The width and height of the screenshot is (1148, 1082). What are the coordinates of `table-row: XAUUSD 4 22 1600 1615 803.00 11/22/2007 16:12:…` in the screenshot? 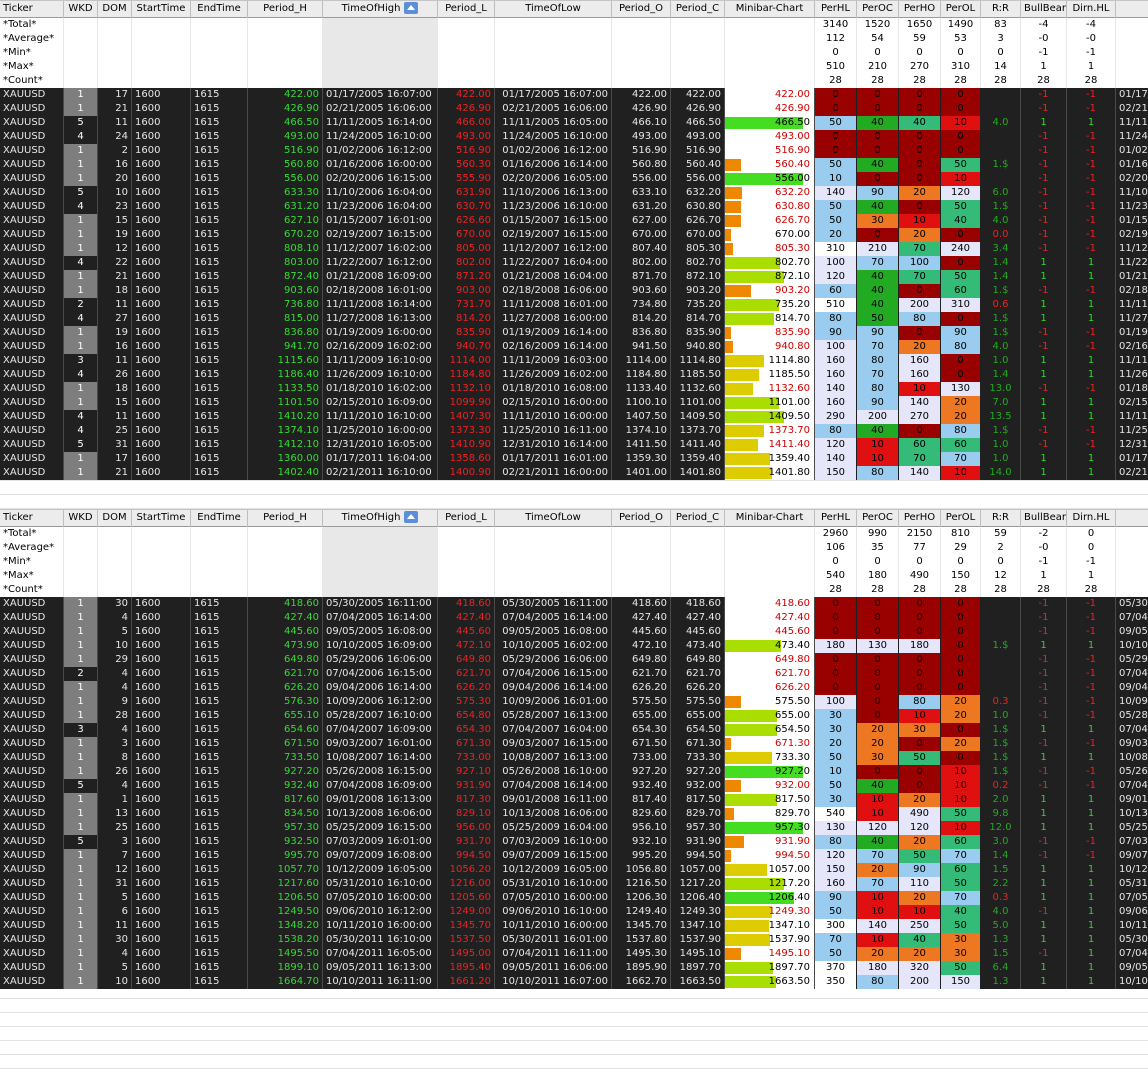 It's located at (574, 263).